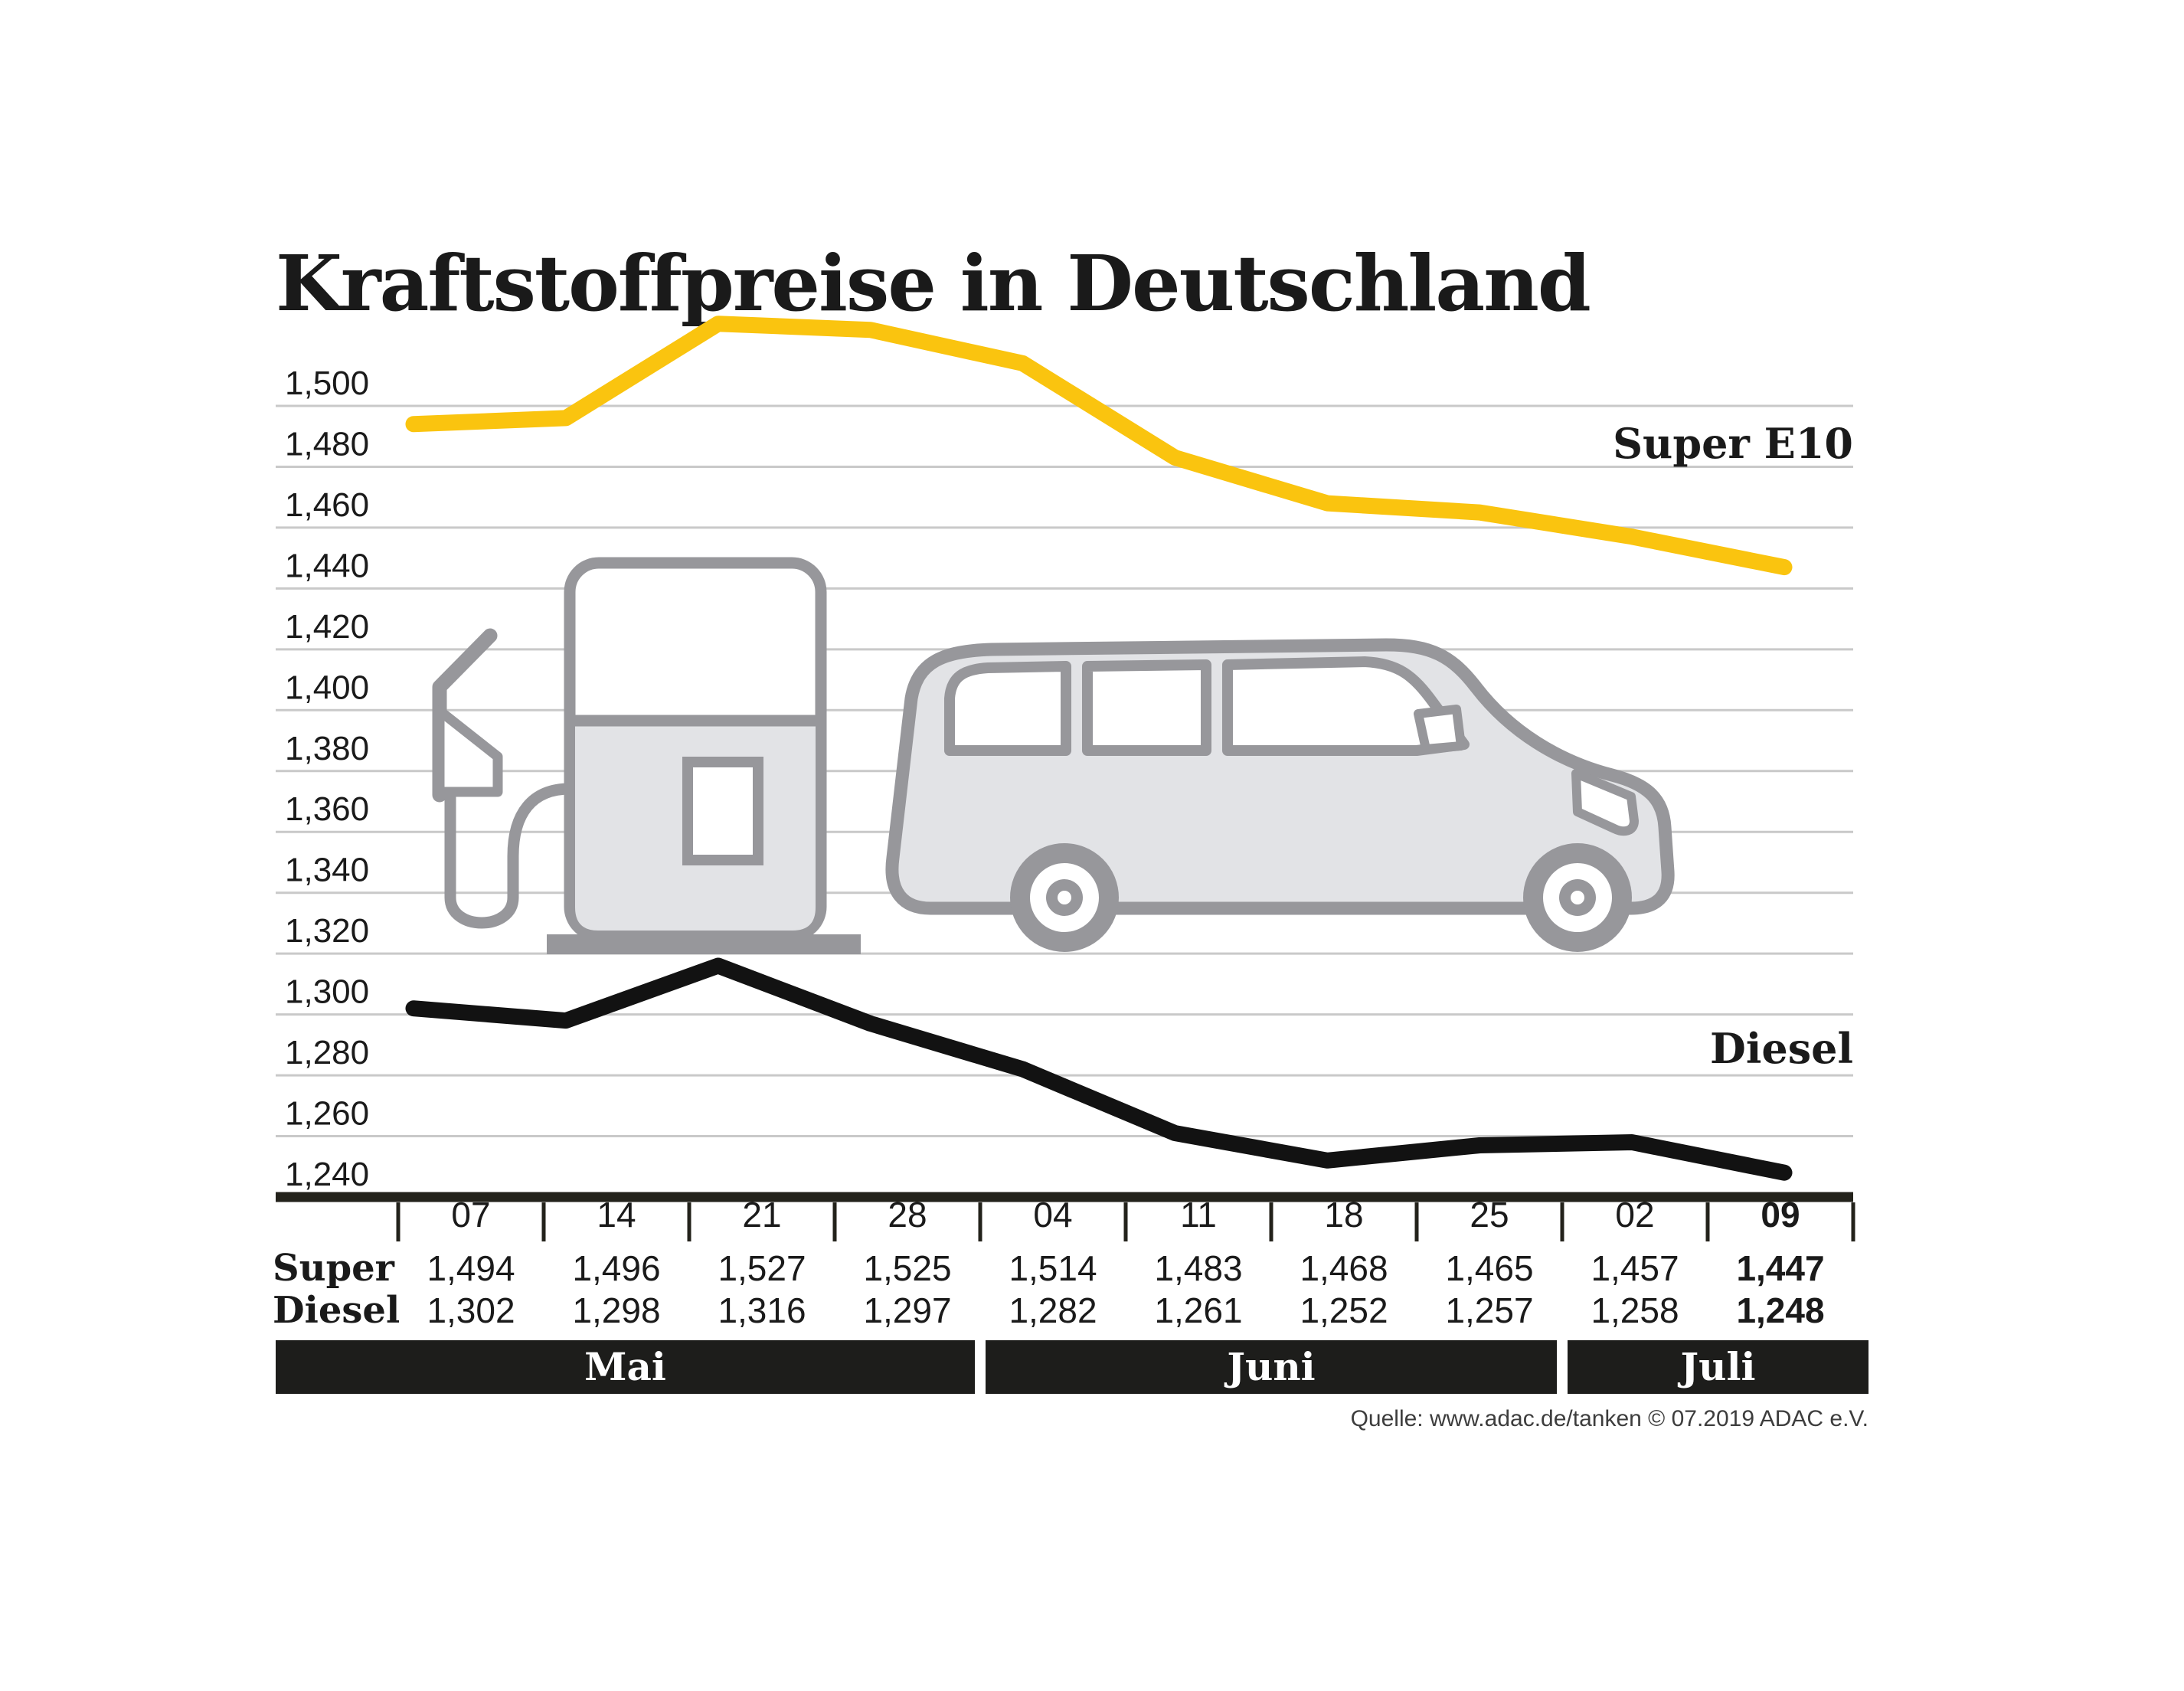 The height and width of the screenshot is (1691, 2184). I want to click on month-label: Mai, so click(625, 1367).